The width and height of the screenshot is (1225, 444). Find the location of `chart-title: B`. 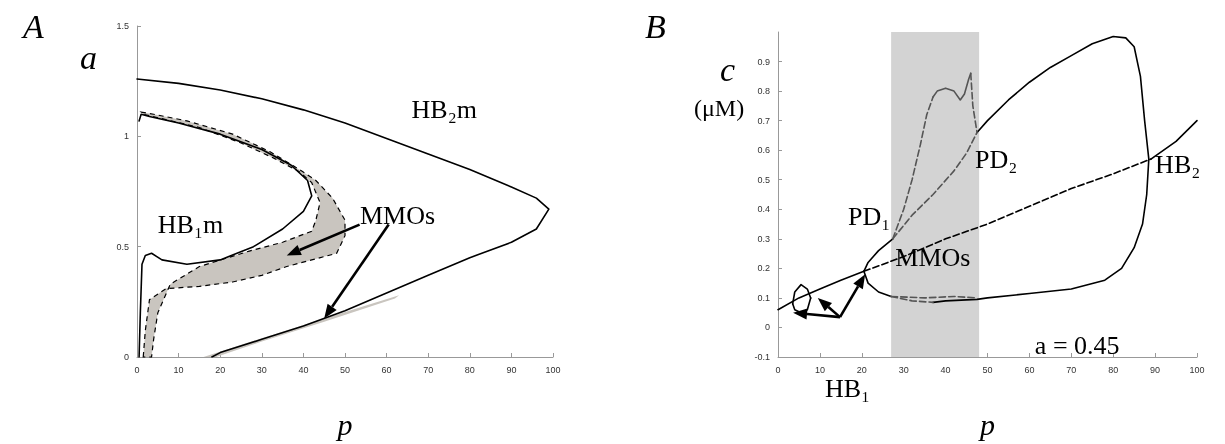

chart-title: B is located at coordinates (655, 26).